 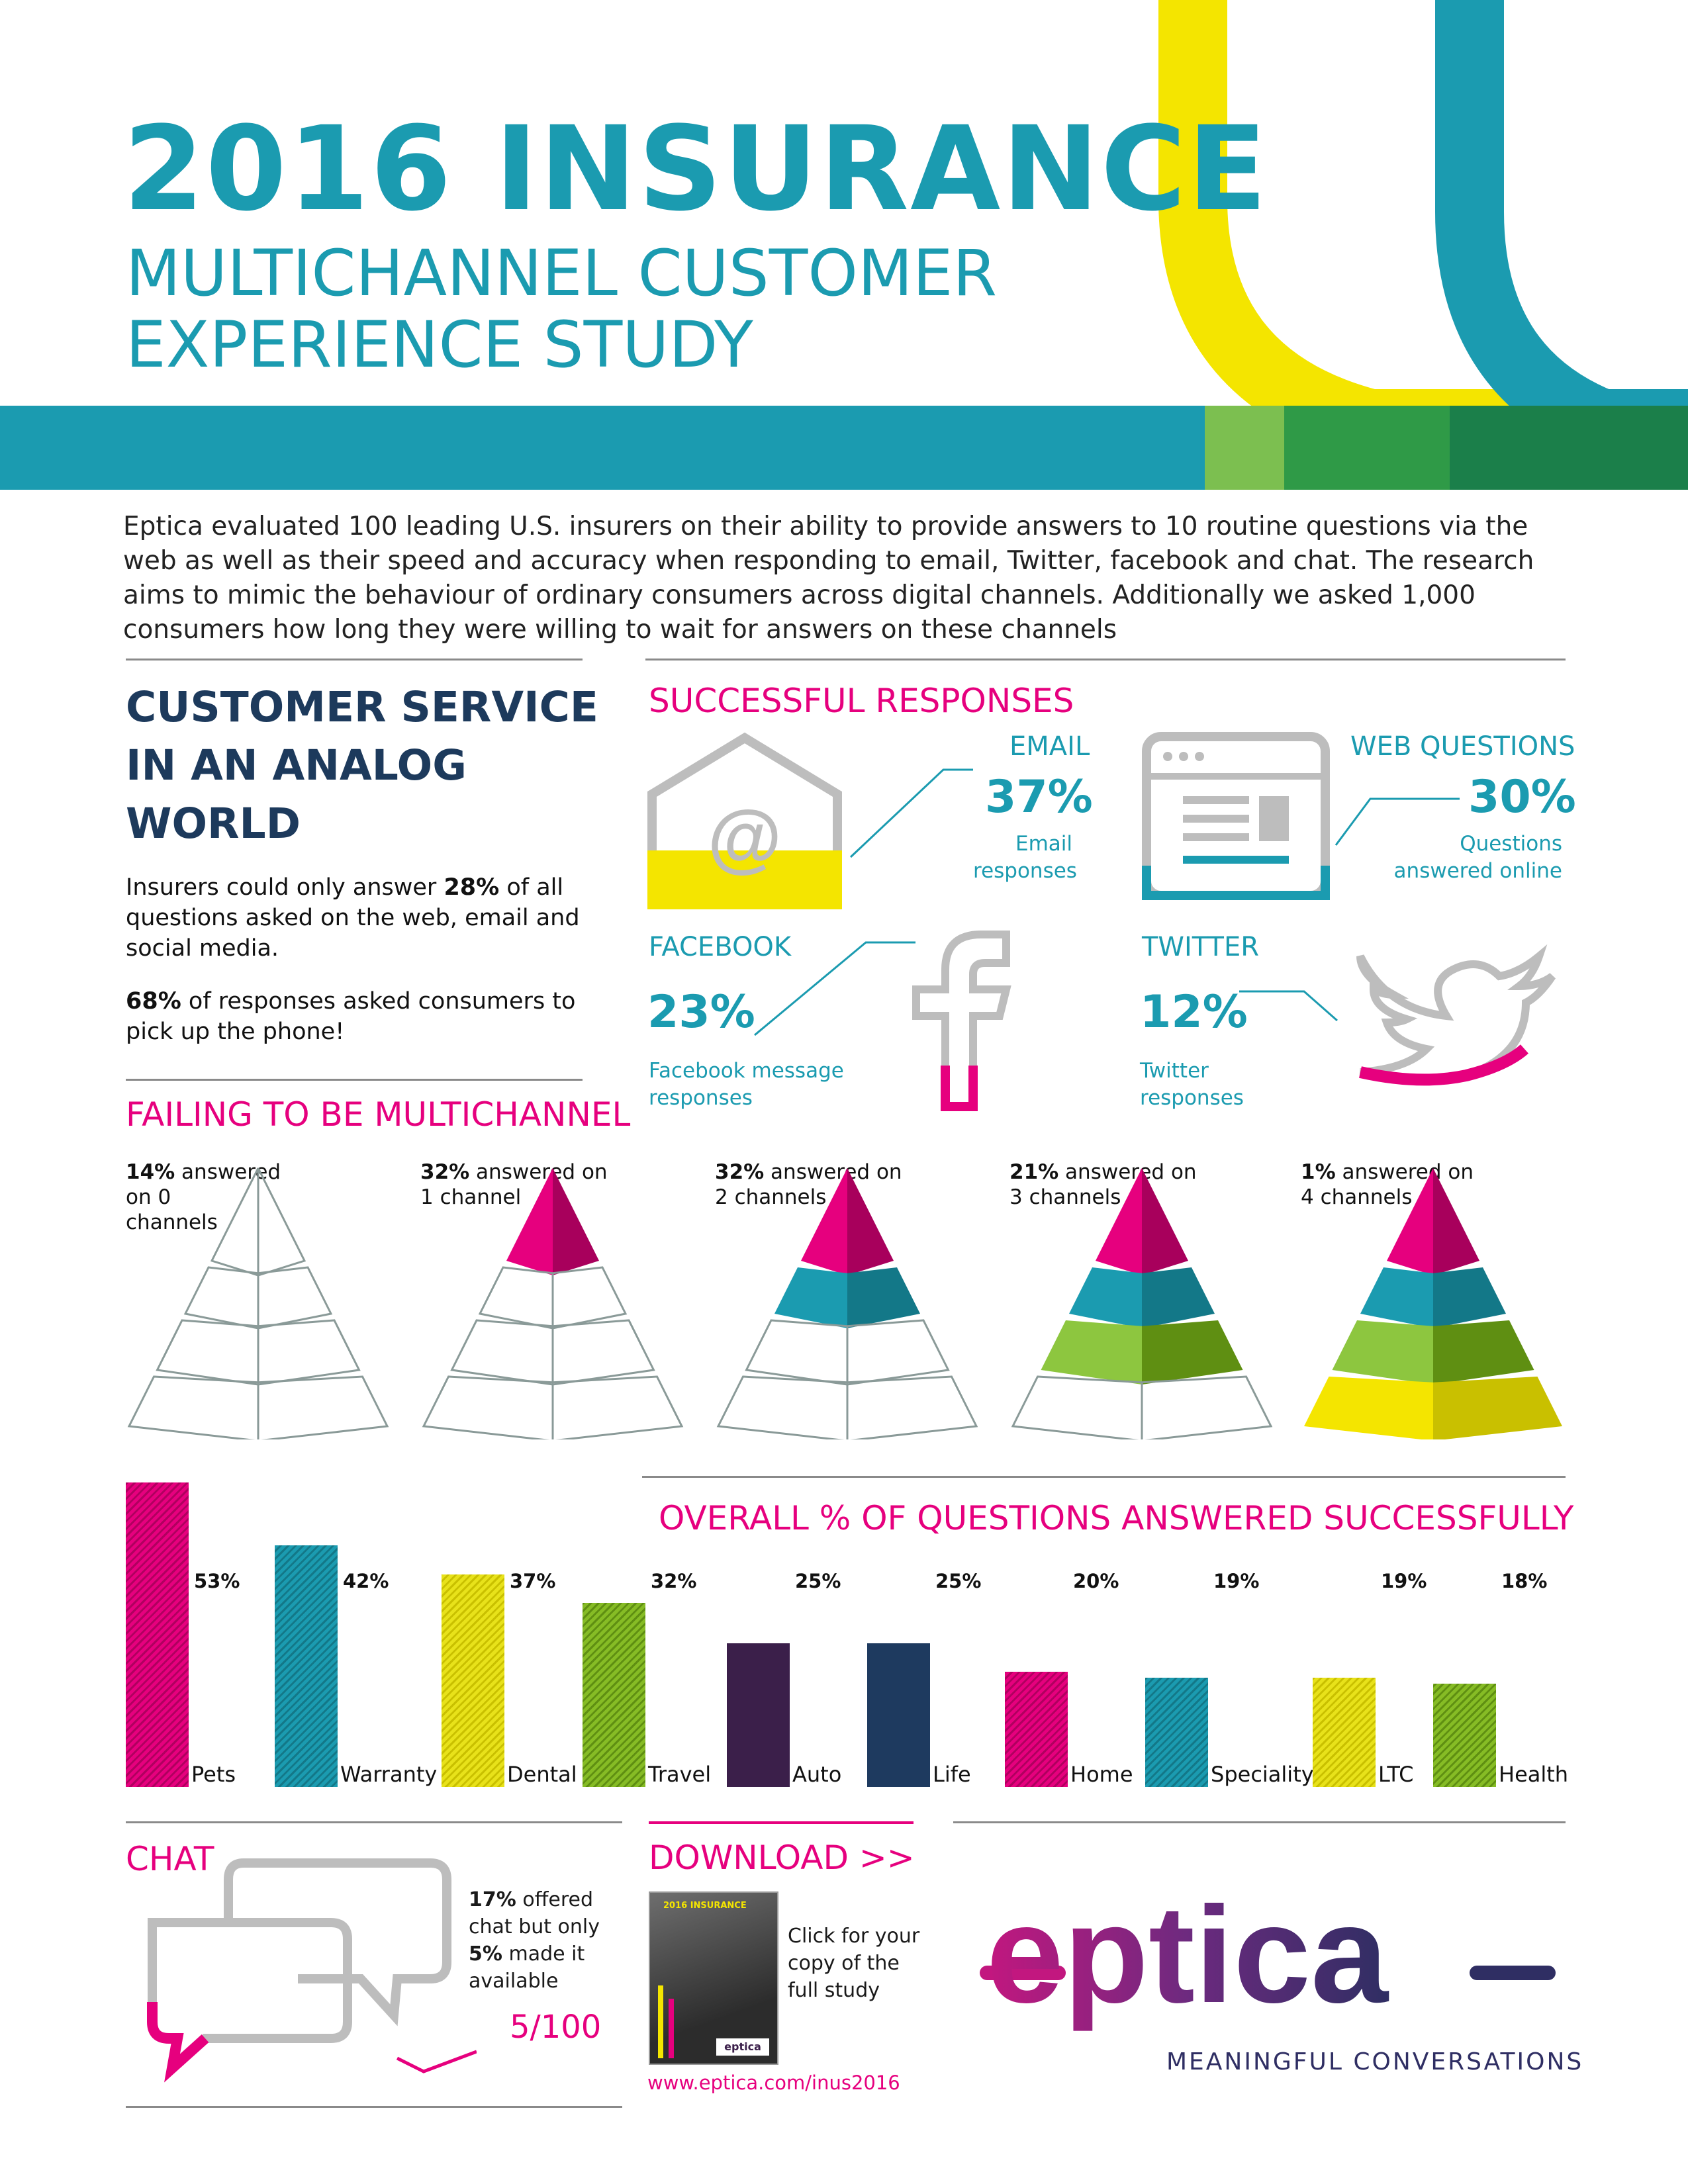 What do you see at coordinates (742, 2047) in the screenshot?
I see `cover-logo: eptica` at bounding box center [742, 2047].